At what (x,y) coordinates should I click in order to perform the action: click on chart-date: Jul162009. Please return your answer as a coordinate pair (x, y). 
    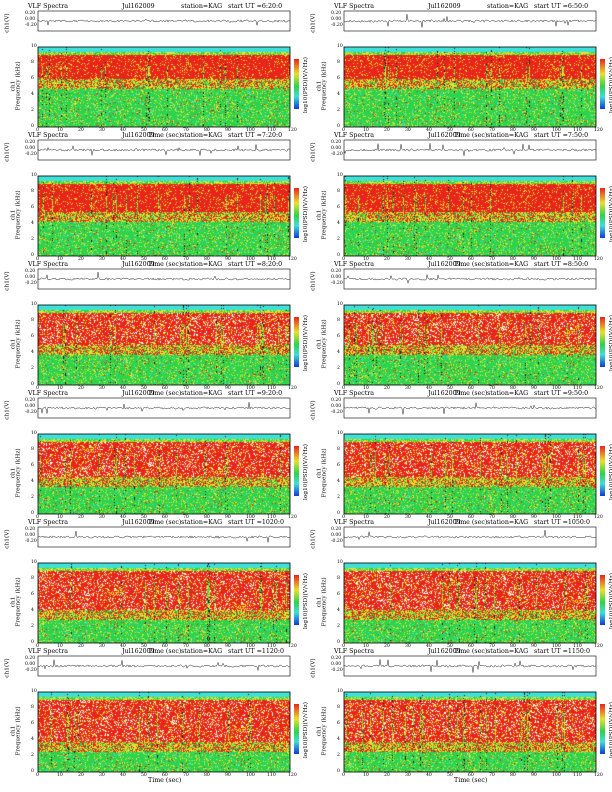
    Looking at the image, I should click on (138, 651).